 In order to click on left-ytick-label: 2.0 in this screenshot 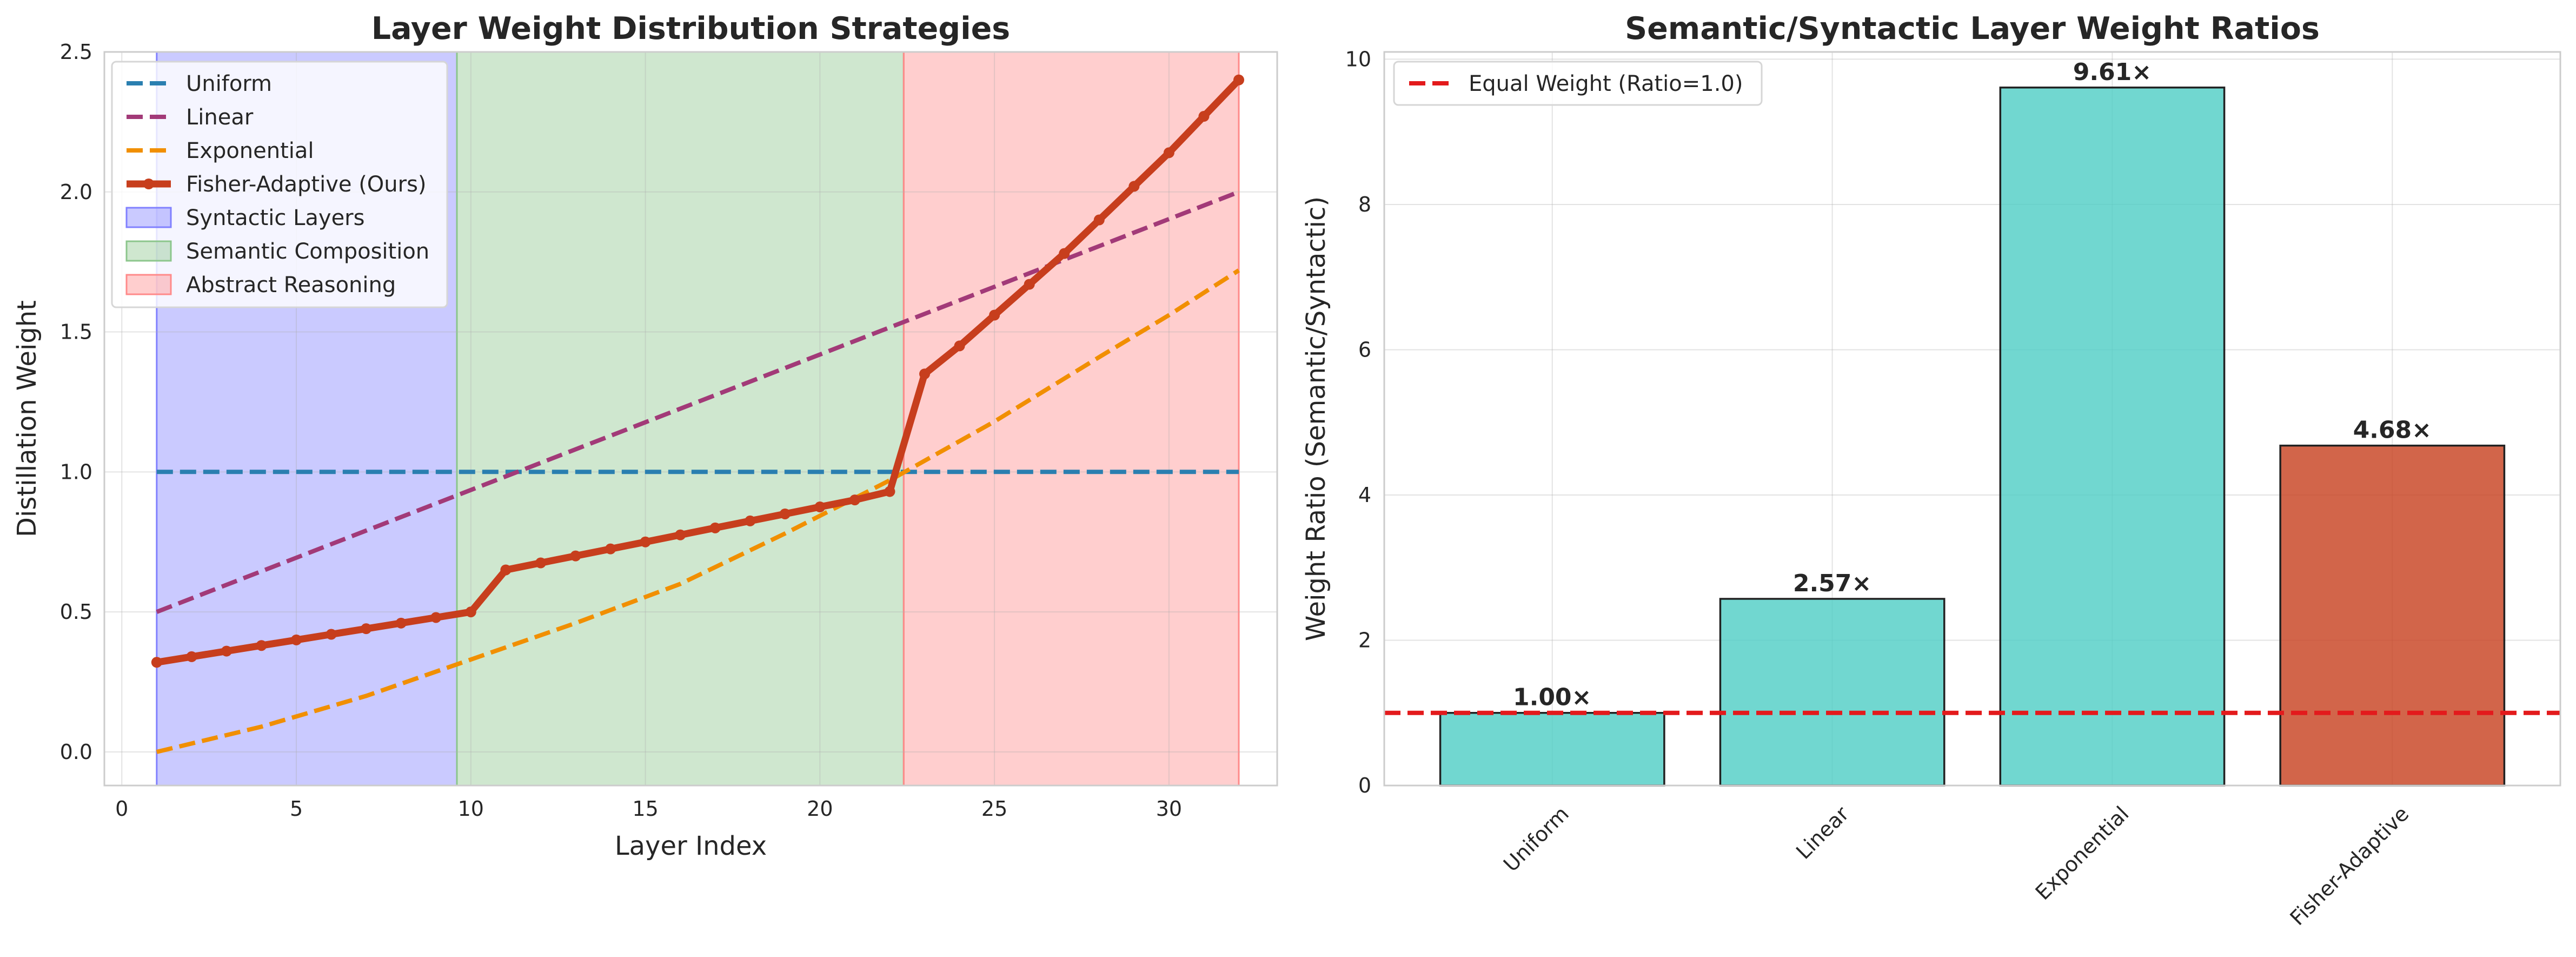, I will do `click(76, 192)`.